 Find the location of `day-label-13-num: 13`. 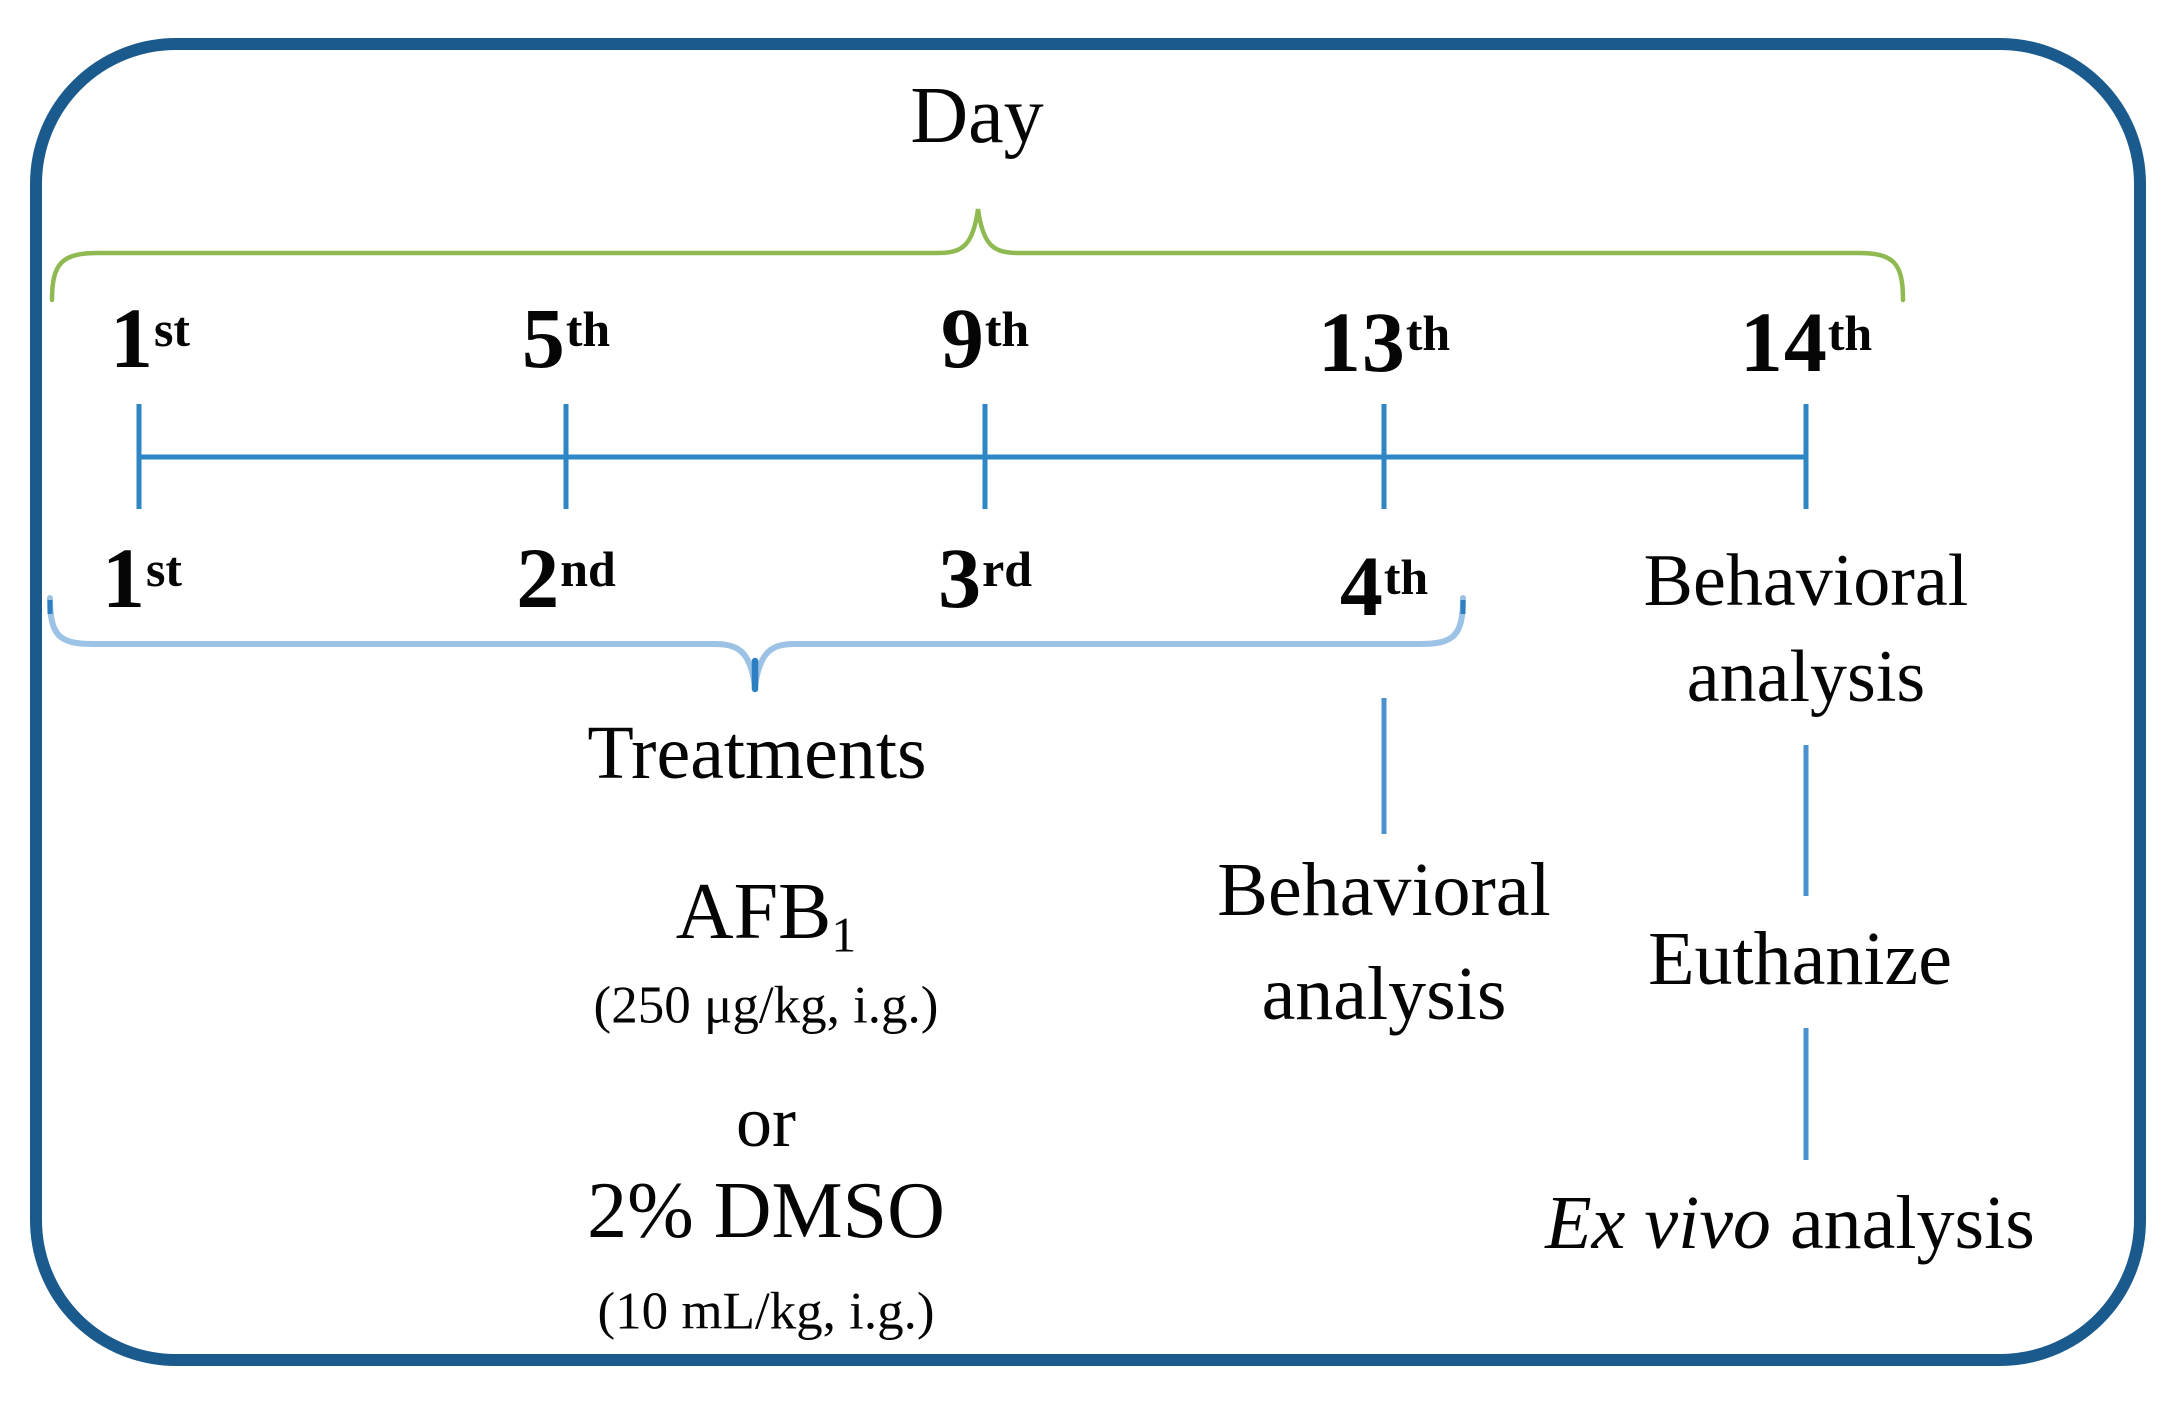

day-label-13-num: 13 is located at coordinates (1361, 342).